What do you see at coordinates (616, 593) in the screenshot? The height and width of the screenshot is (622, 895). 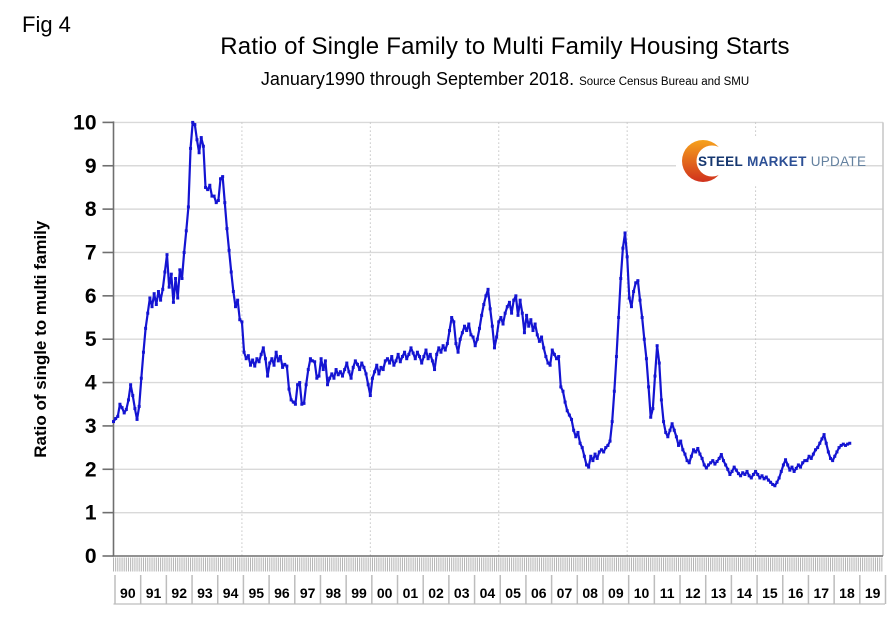 I see `x-tick-label: 09` at bounding box center [616, 593].